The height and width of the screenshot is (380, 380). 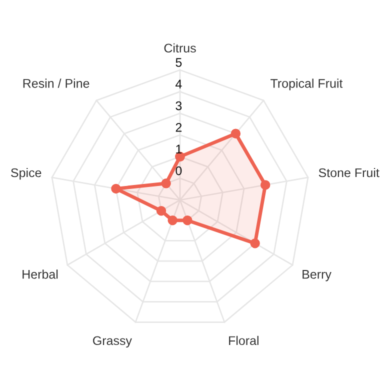 I want to click on spoke-label: Floral, so click(x=243, y=341).